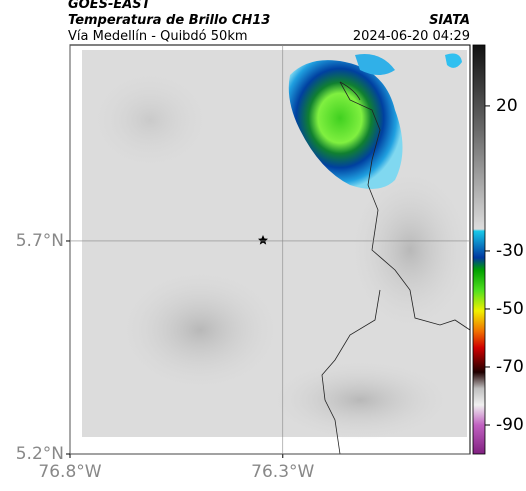  Describe the element at coordinates (169, 20) in the screenshot. I see `subtitle: Temperatura de Brillo CH13` at that location.